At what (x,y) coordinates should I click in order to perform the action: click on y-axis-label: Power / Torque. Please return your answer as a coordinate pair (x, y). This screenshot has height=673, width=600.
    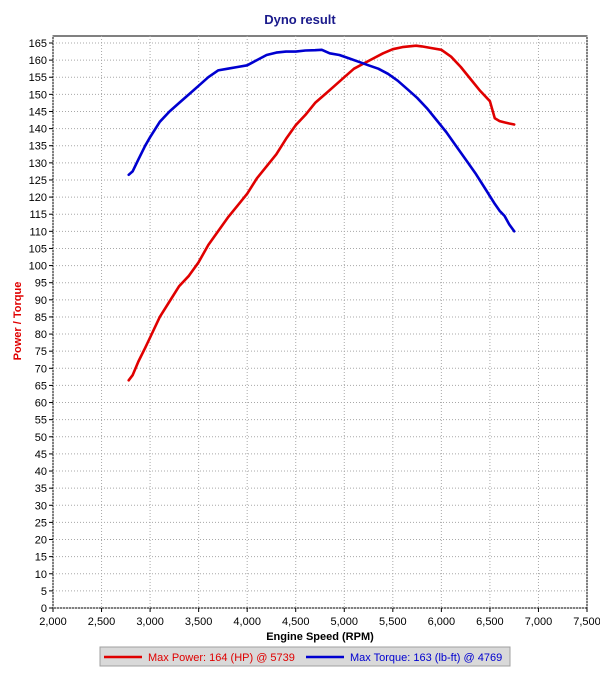
    Looking at the image, I should click on (18, 321).